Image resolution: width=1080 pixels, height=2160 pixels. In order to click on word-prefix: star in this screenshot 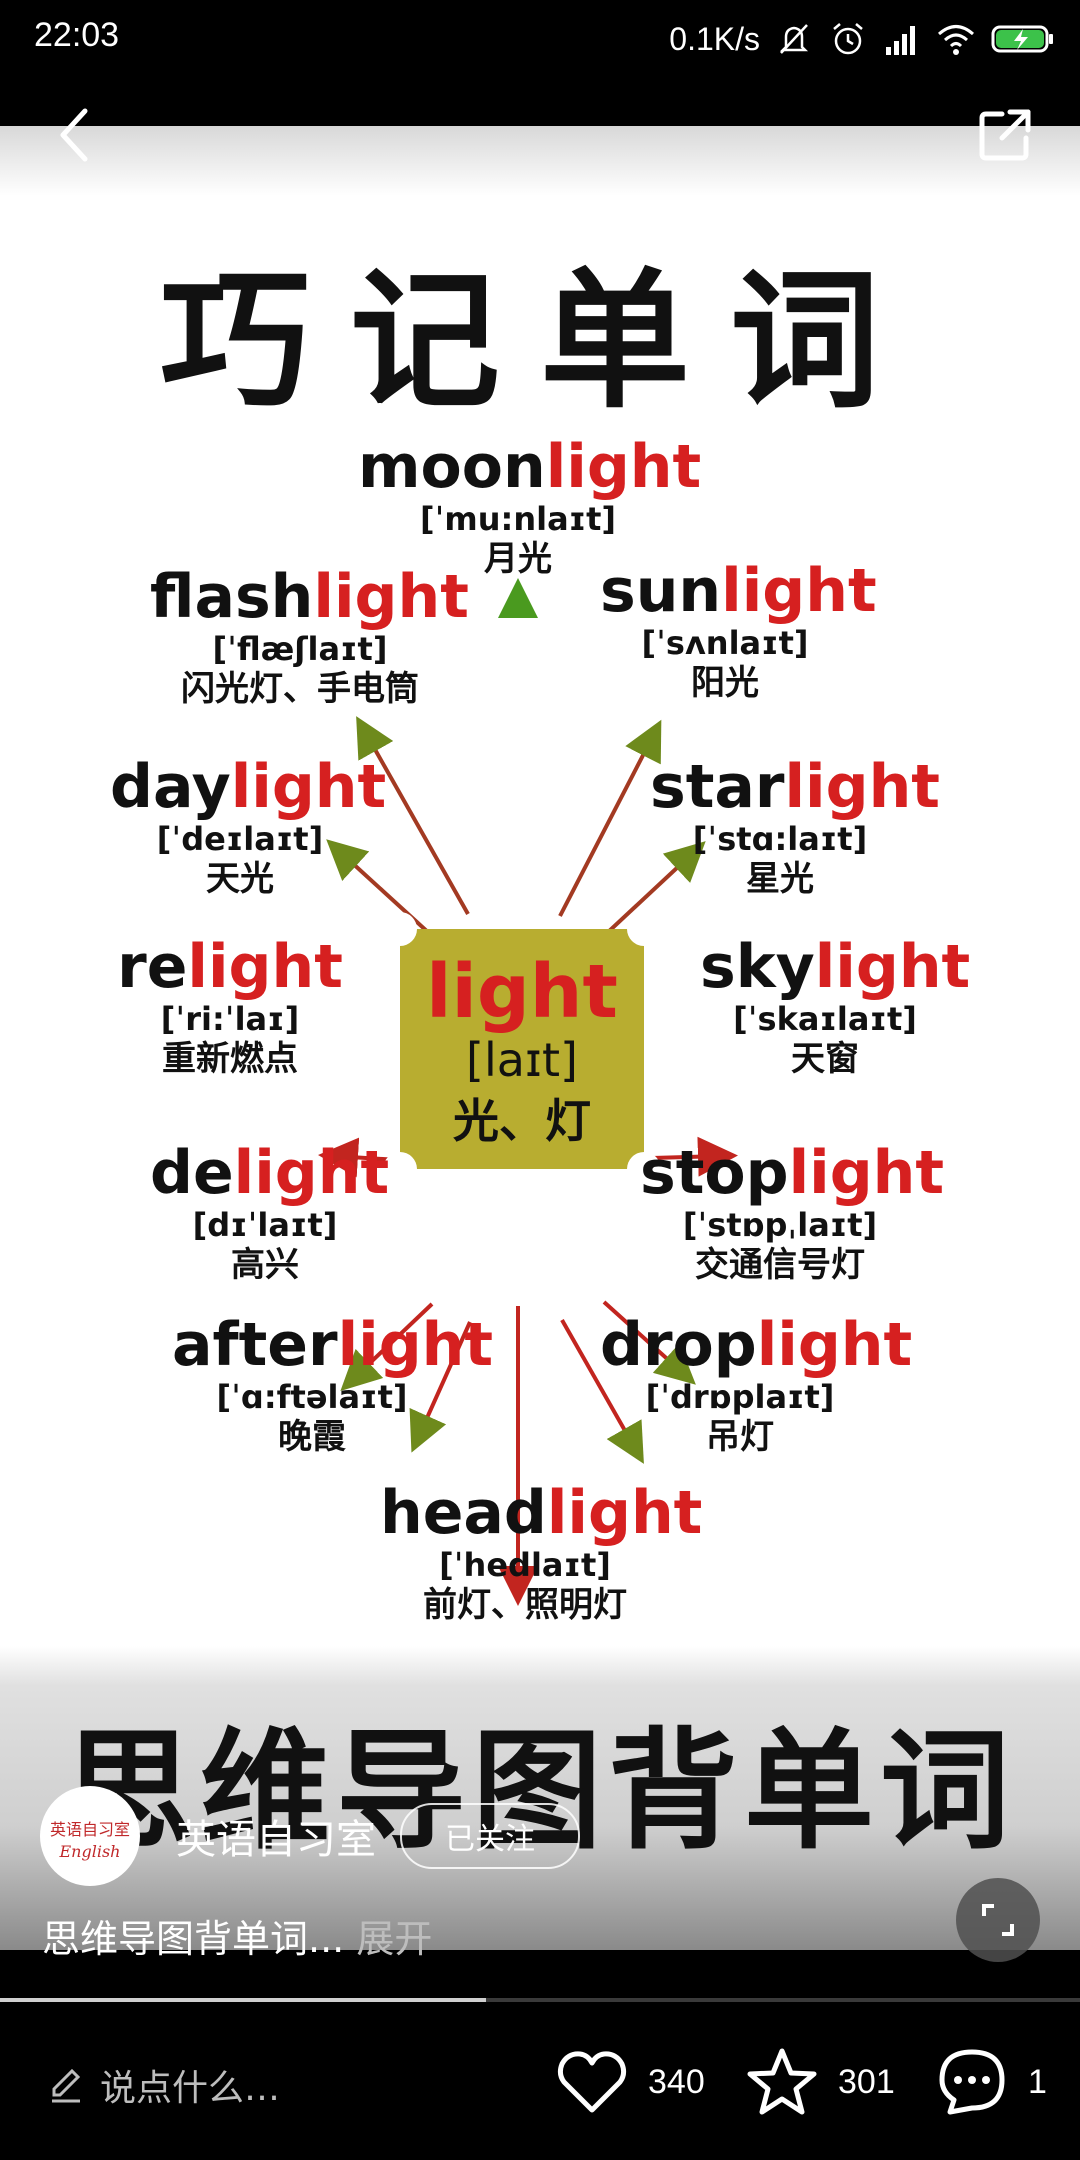, I will do `click(717, 787)`.